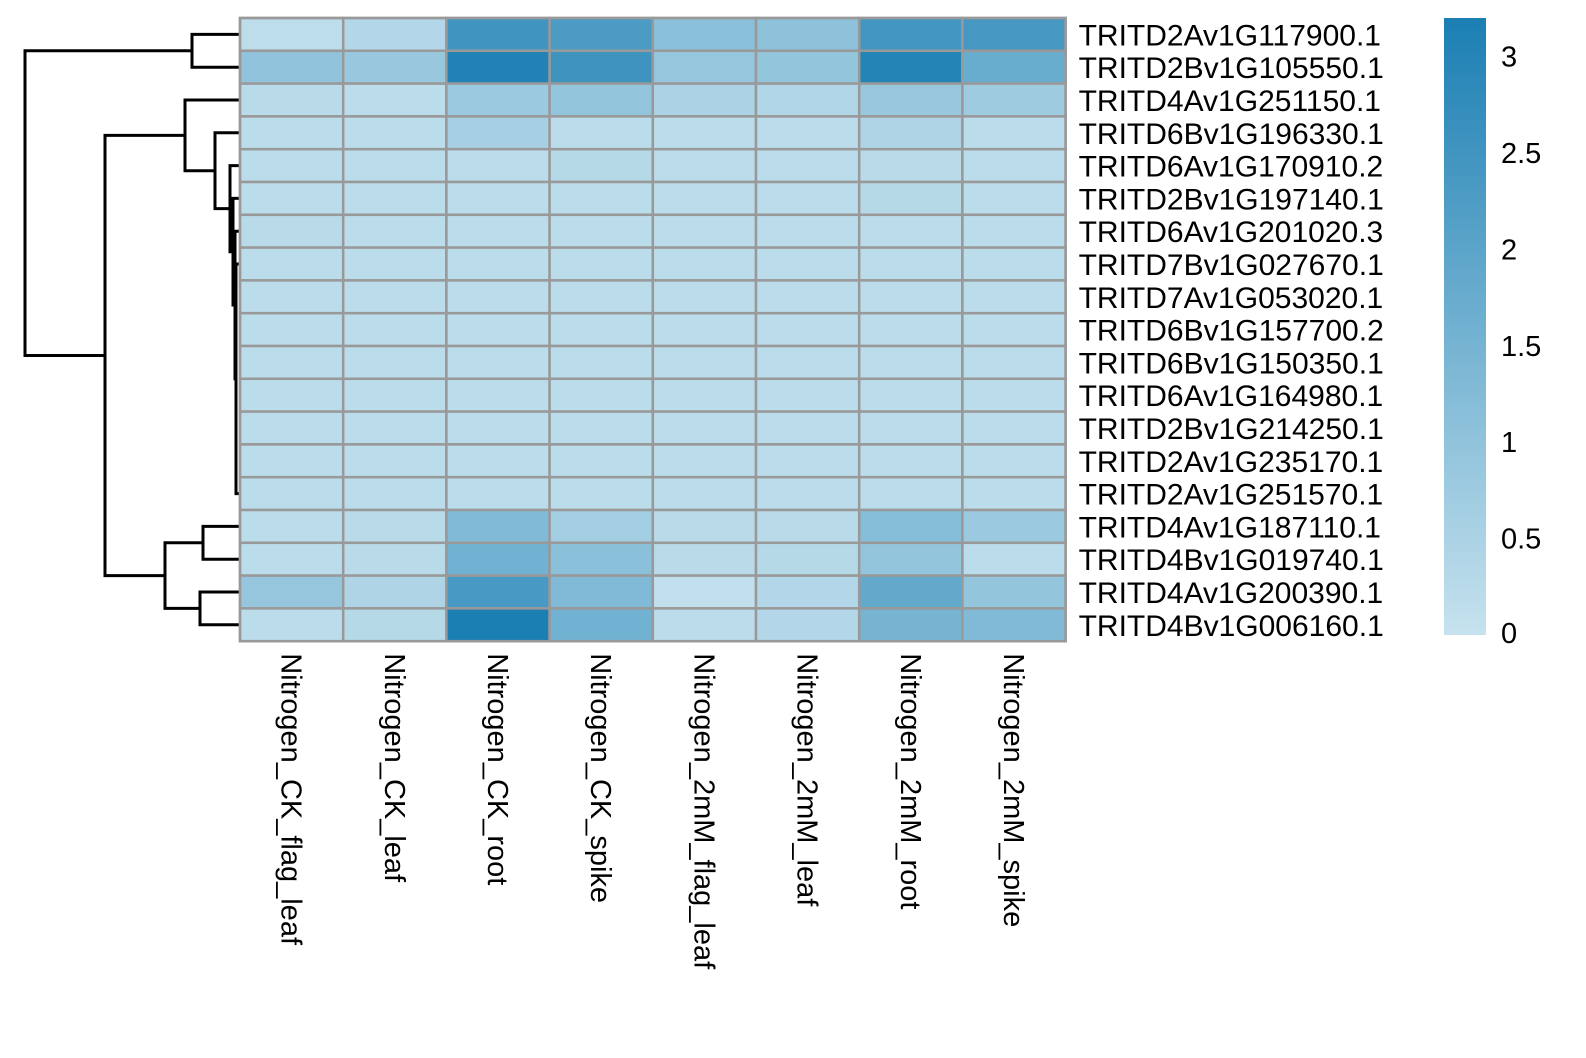  What do you see at coordinates (1230, 101) in the screenshot?
I see `row-label: TRITD4Av1G251150.1` at bounding box center [1230, 101].